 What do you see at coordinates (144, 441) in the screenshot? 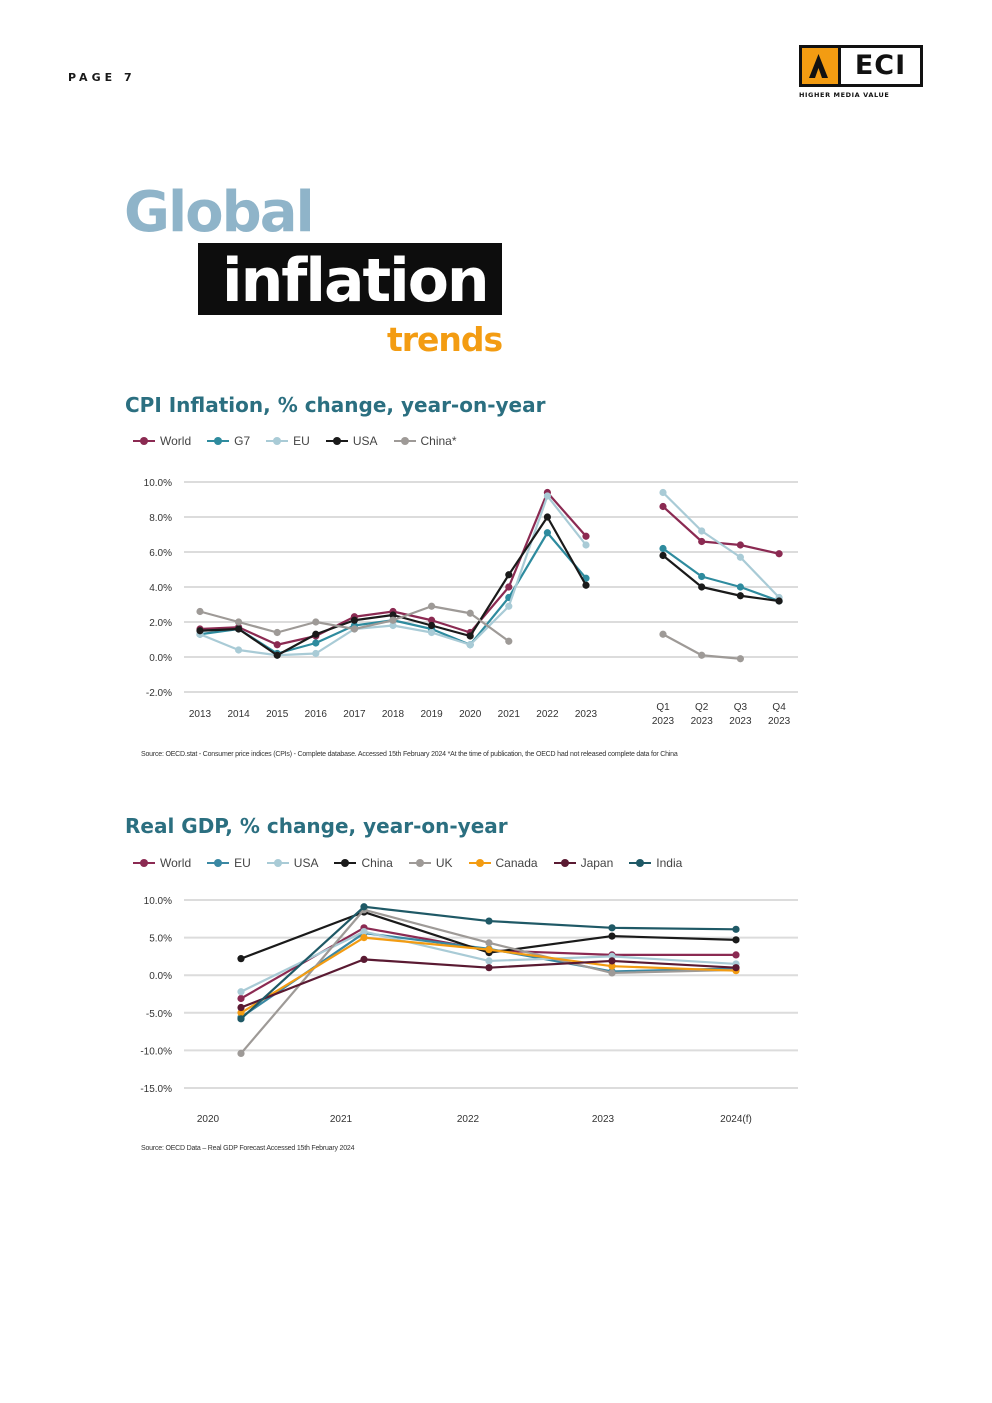
I see `cpi-legend-swatch-world` at bounding box center [144, 441].